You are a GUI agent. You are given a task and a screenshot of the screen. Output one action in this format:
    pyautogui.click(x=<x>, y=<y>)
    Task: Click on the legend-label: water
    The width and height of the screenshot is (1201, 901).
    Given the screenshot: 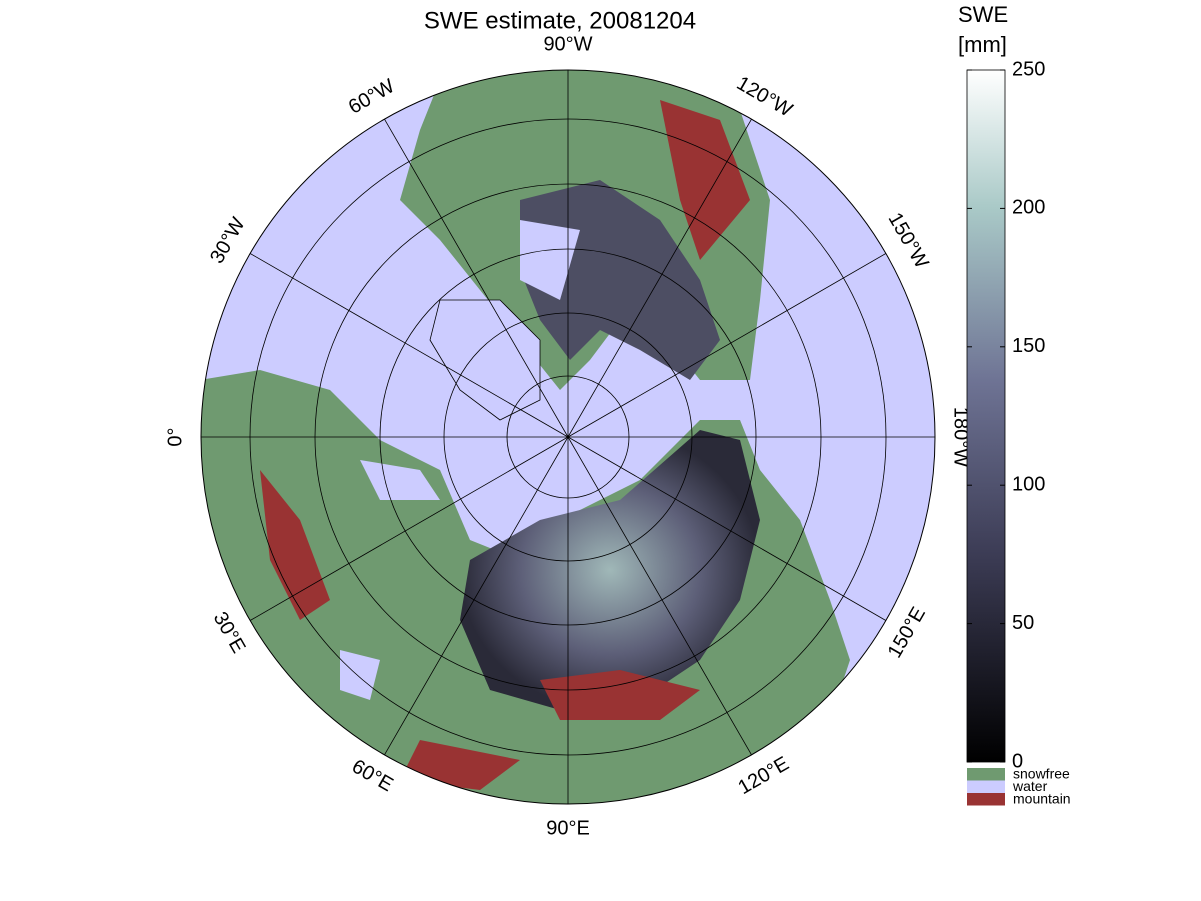 What is the action you would take?
    pyautogui.click(x=1030, y=786)
    